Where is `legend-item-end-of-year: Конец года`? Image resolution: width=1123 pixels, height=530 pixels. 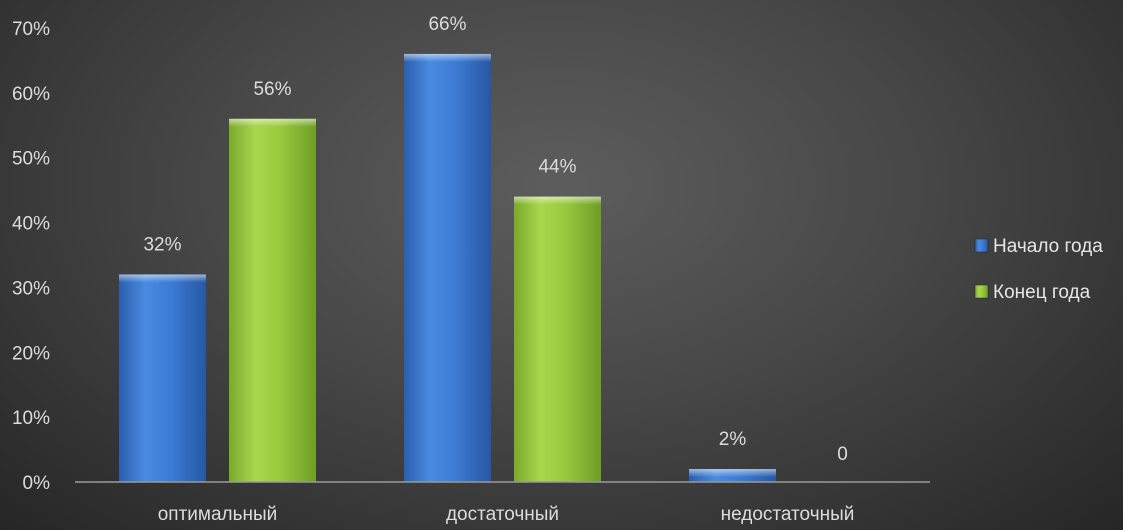 legend-item-end-of-year: Конец года is located at coordinates (1032, 292).